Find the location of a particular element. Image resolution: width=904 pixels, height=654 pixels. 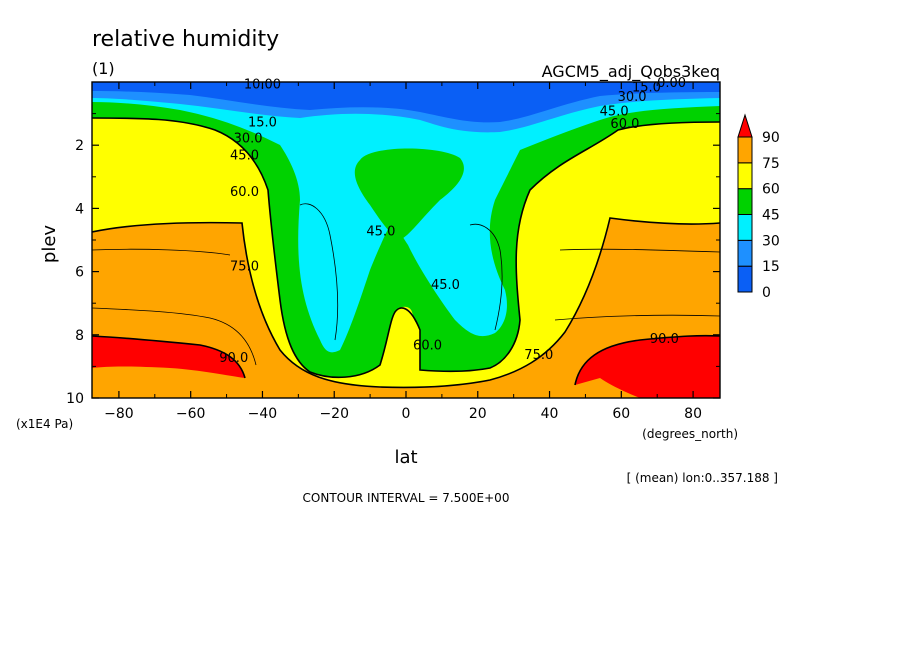

chart-subtitle-right: AGCM5_adj_Qobs3keq is located at coordinates (631, 72).